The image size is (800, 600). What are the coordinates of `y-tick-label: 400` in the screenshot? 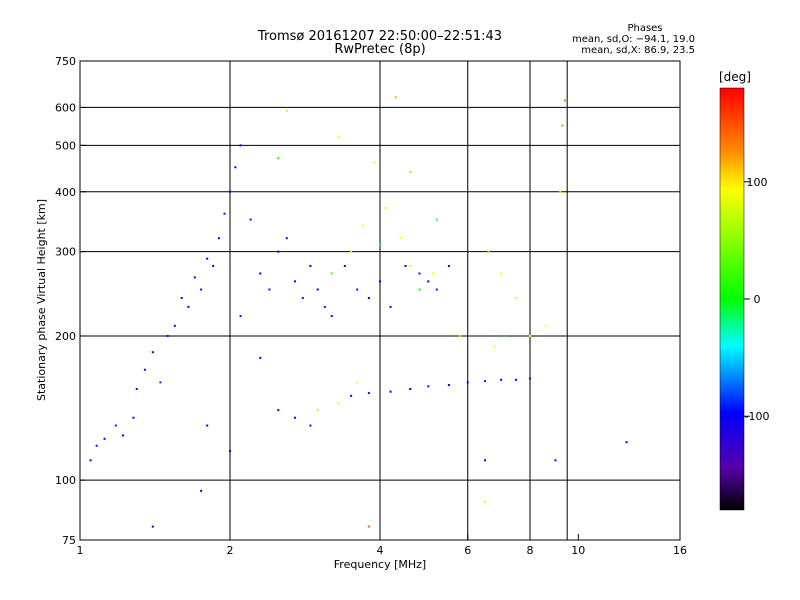 It's located at (65, 192).